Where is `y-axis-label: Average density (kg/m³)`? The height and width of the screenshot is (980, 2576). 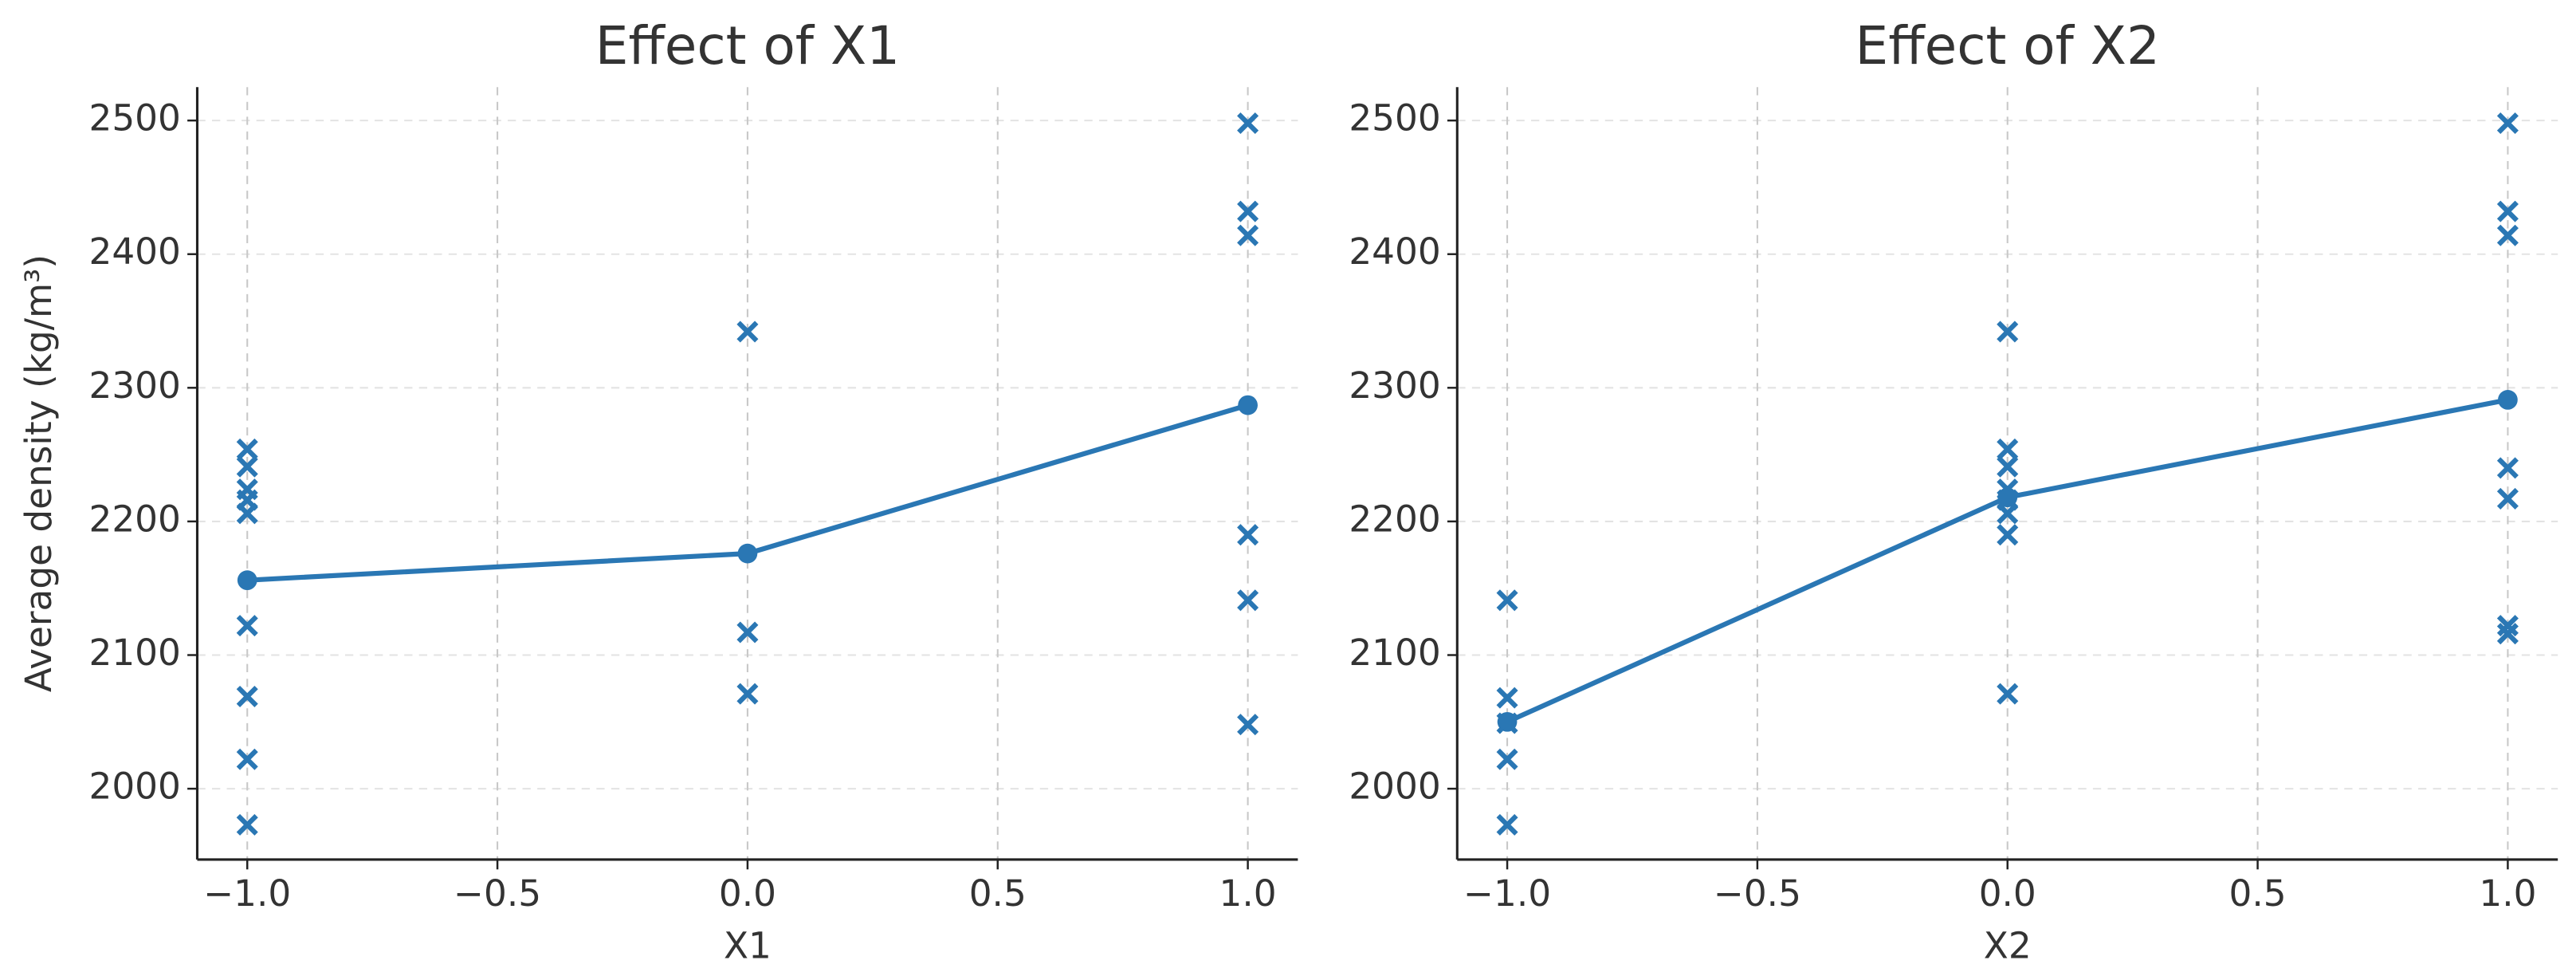 y-axis-label: Average density (kg/m³) is located at coordinates (39, 473).